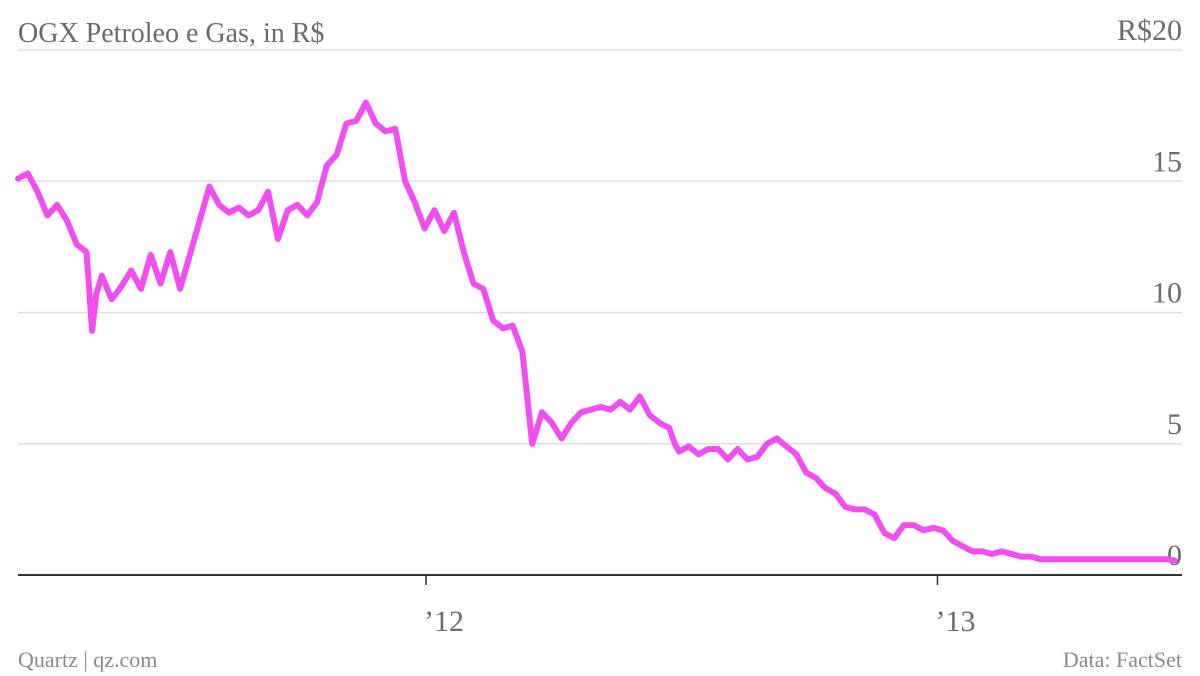  What do you see at coordinates (1149, 30) in the screenshot?
I see `y-tick-label: R$20` at bounding box center [1149, 30].